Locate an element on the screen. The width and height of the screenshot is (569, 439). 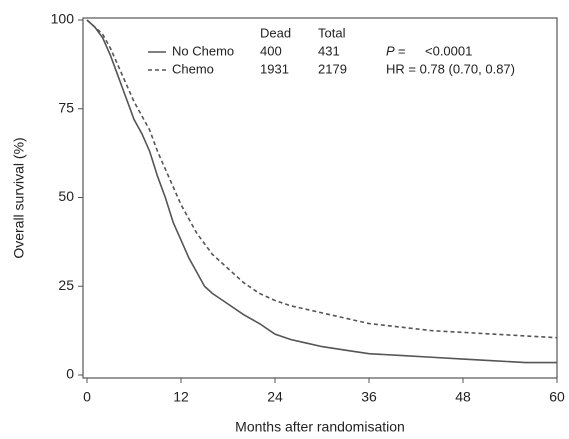
x-axis-label: Months after randomisation is located at coordinates (320, 427).